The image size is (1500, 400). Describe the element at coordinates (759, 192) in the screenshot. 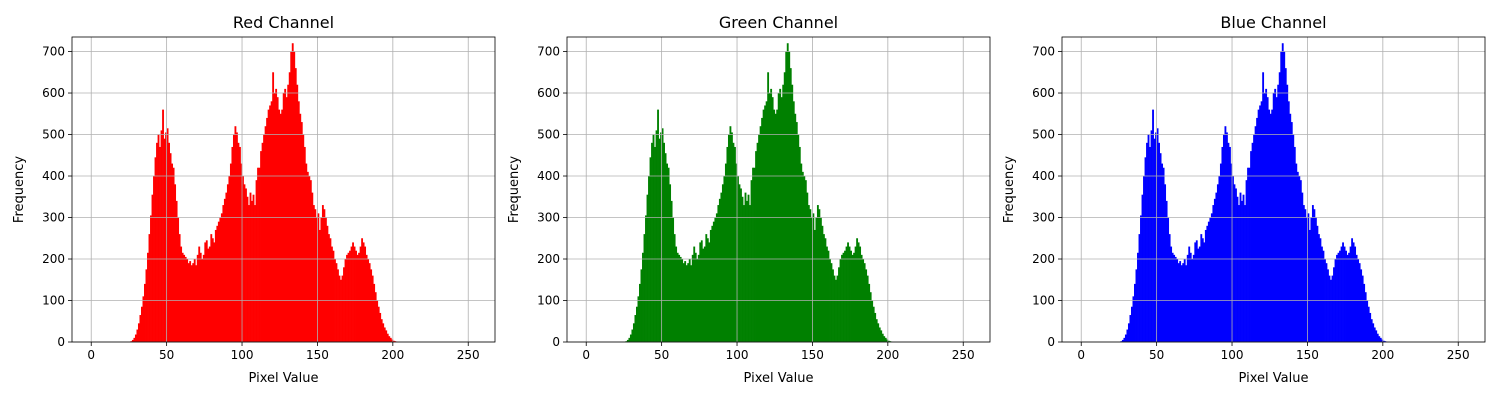

I see `histogram-bars` at that location.